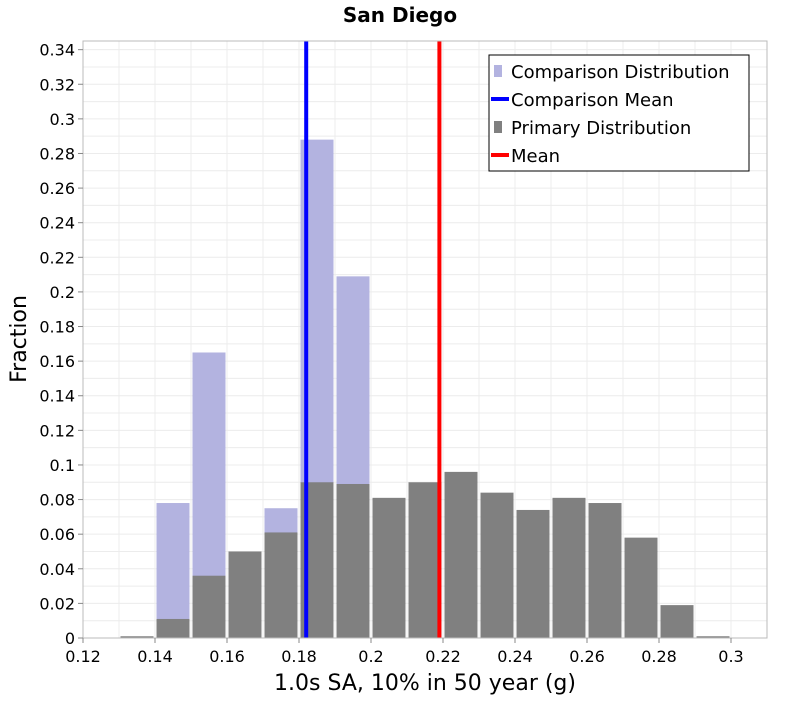 Image resolution: width=800 pixels, height=704 pixels. What do you see at coordinates (601, 128) in the screenshot?
I see `legend-label: Primary Distribution` at bounding box center [601, 128].